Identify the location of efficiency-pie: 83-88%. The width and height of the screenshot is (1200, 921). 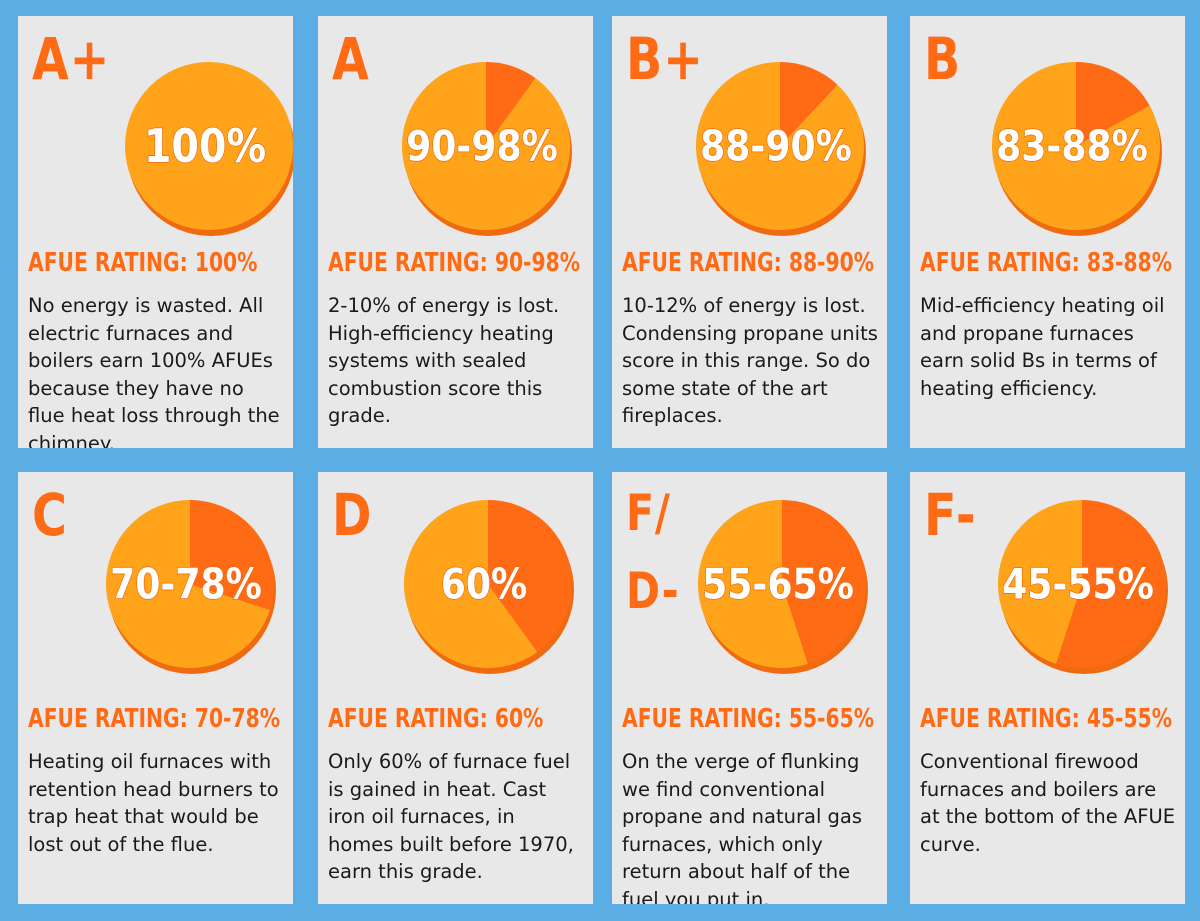
(1077, 149).